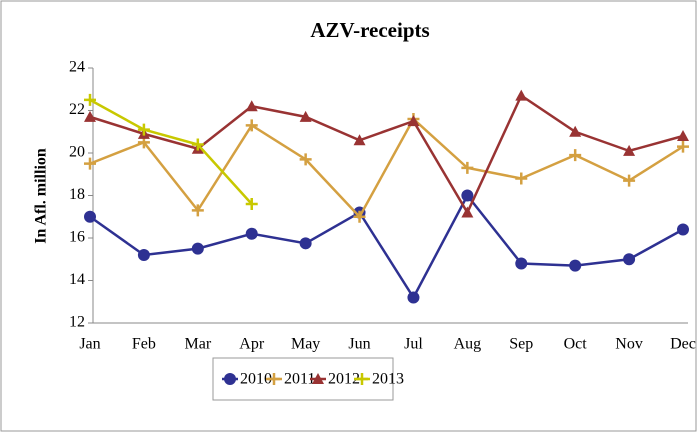 This screenshot has width=697, height=432. I want to click on y-tick-label: 18, so click(77, 194).